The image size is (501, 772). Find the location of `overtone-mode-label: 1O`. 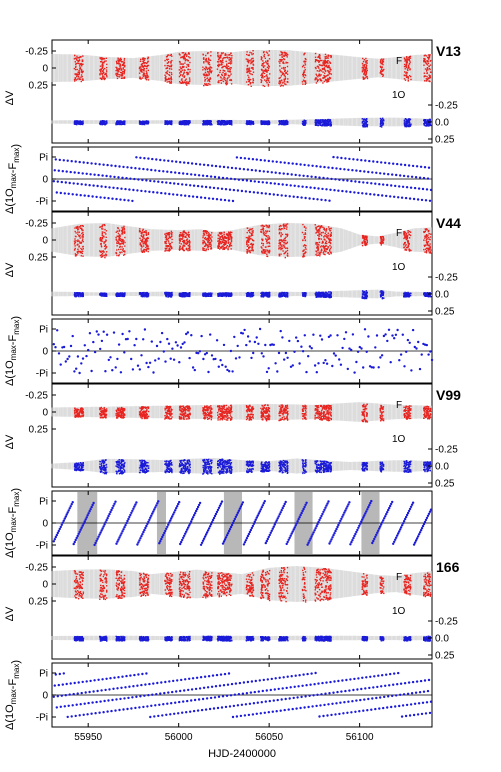

overtone-mode-label: 1O is located at coordinates (399, 95).